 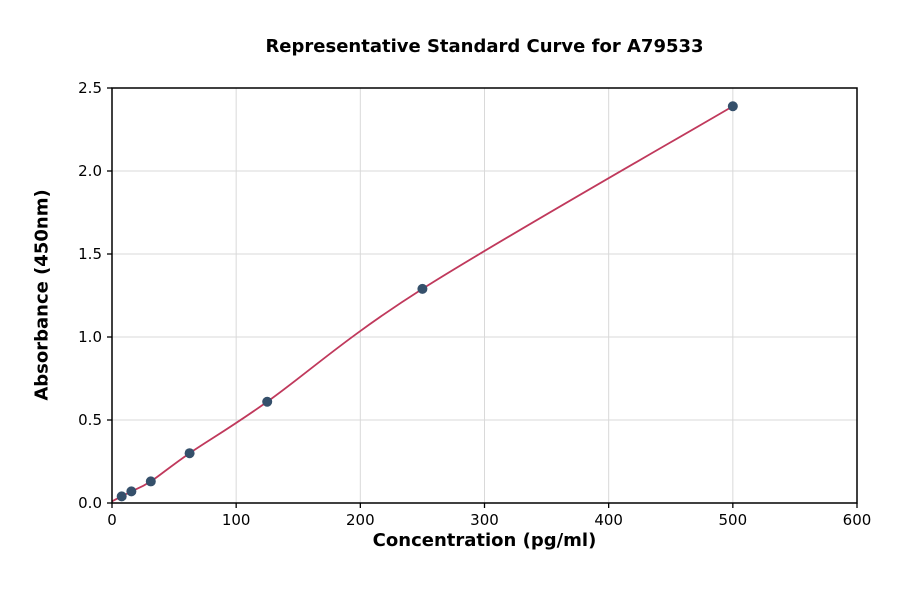 I want to click on y-tick-label: 1.0, so click(x=90, y=337).